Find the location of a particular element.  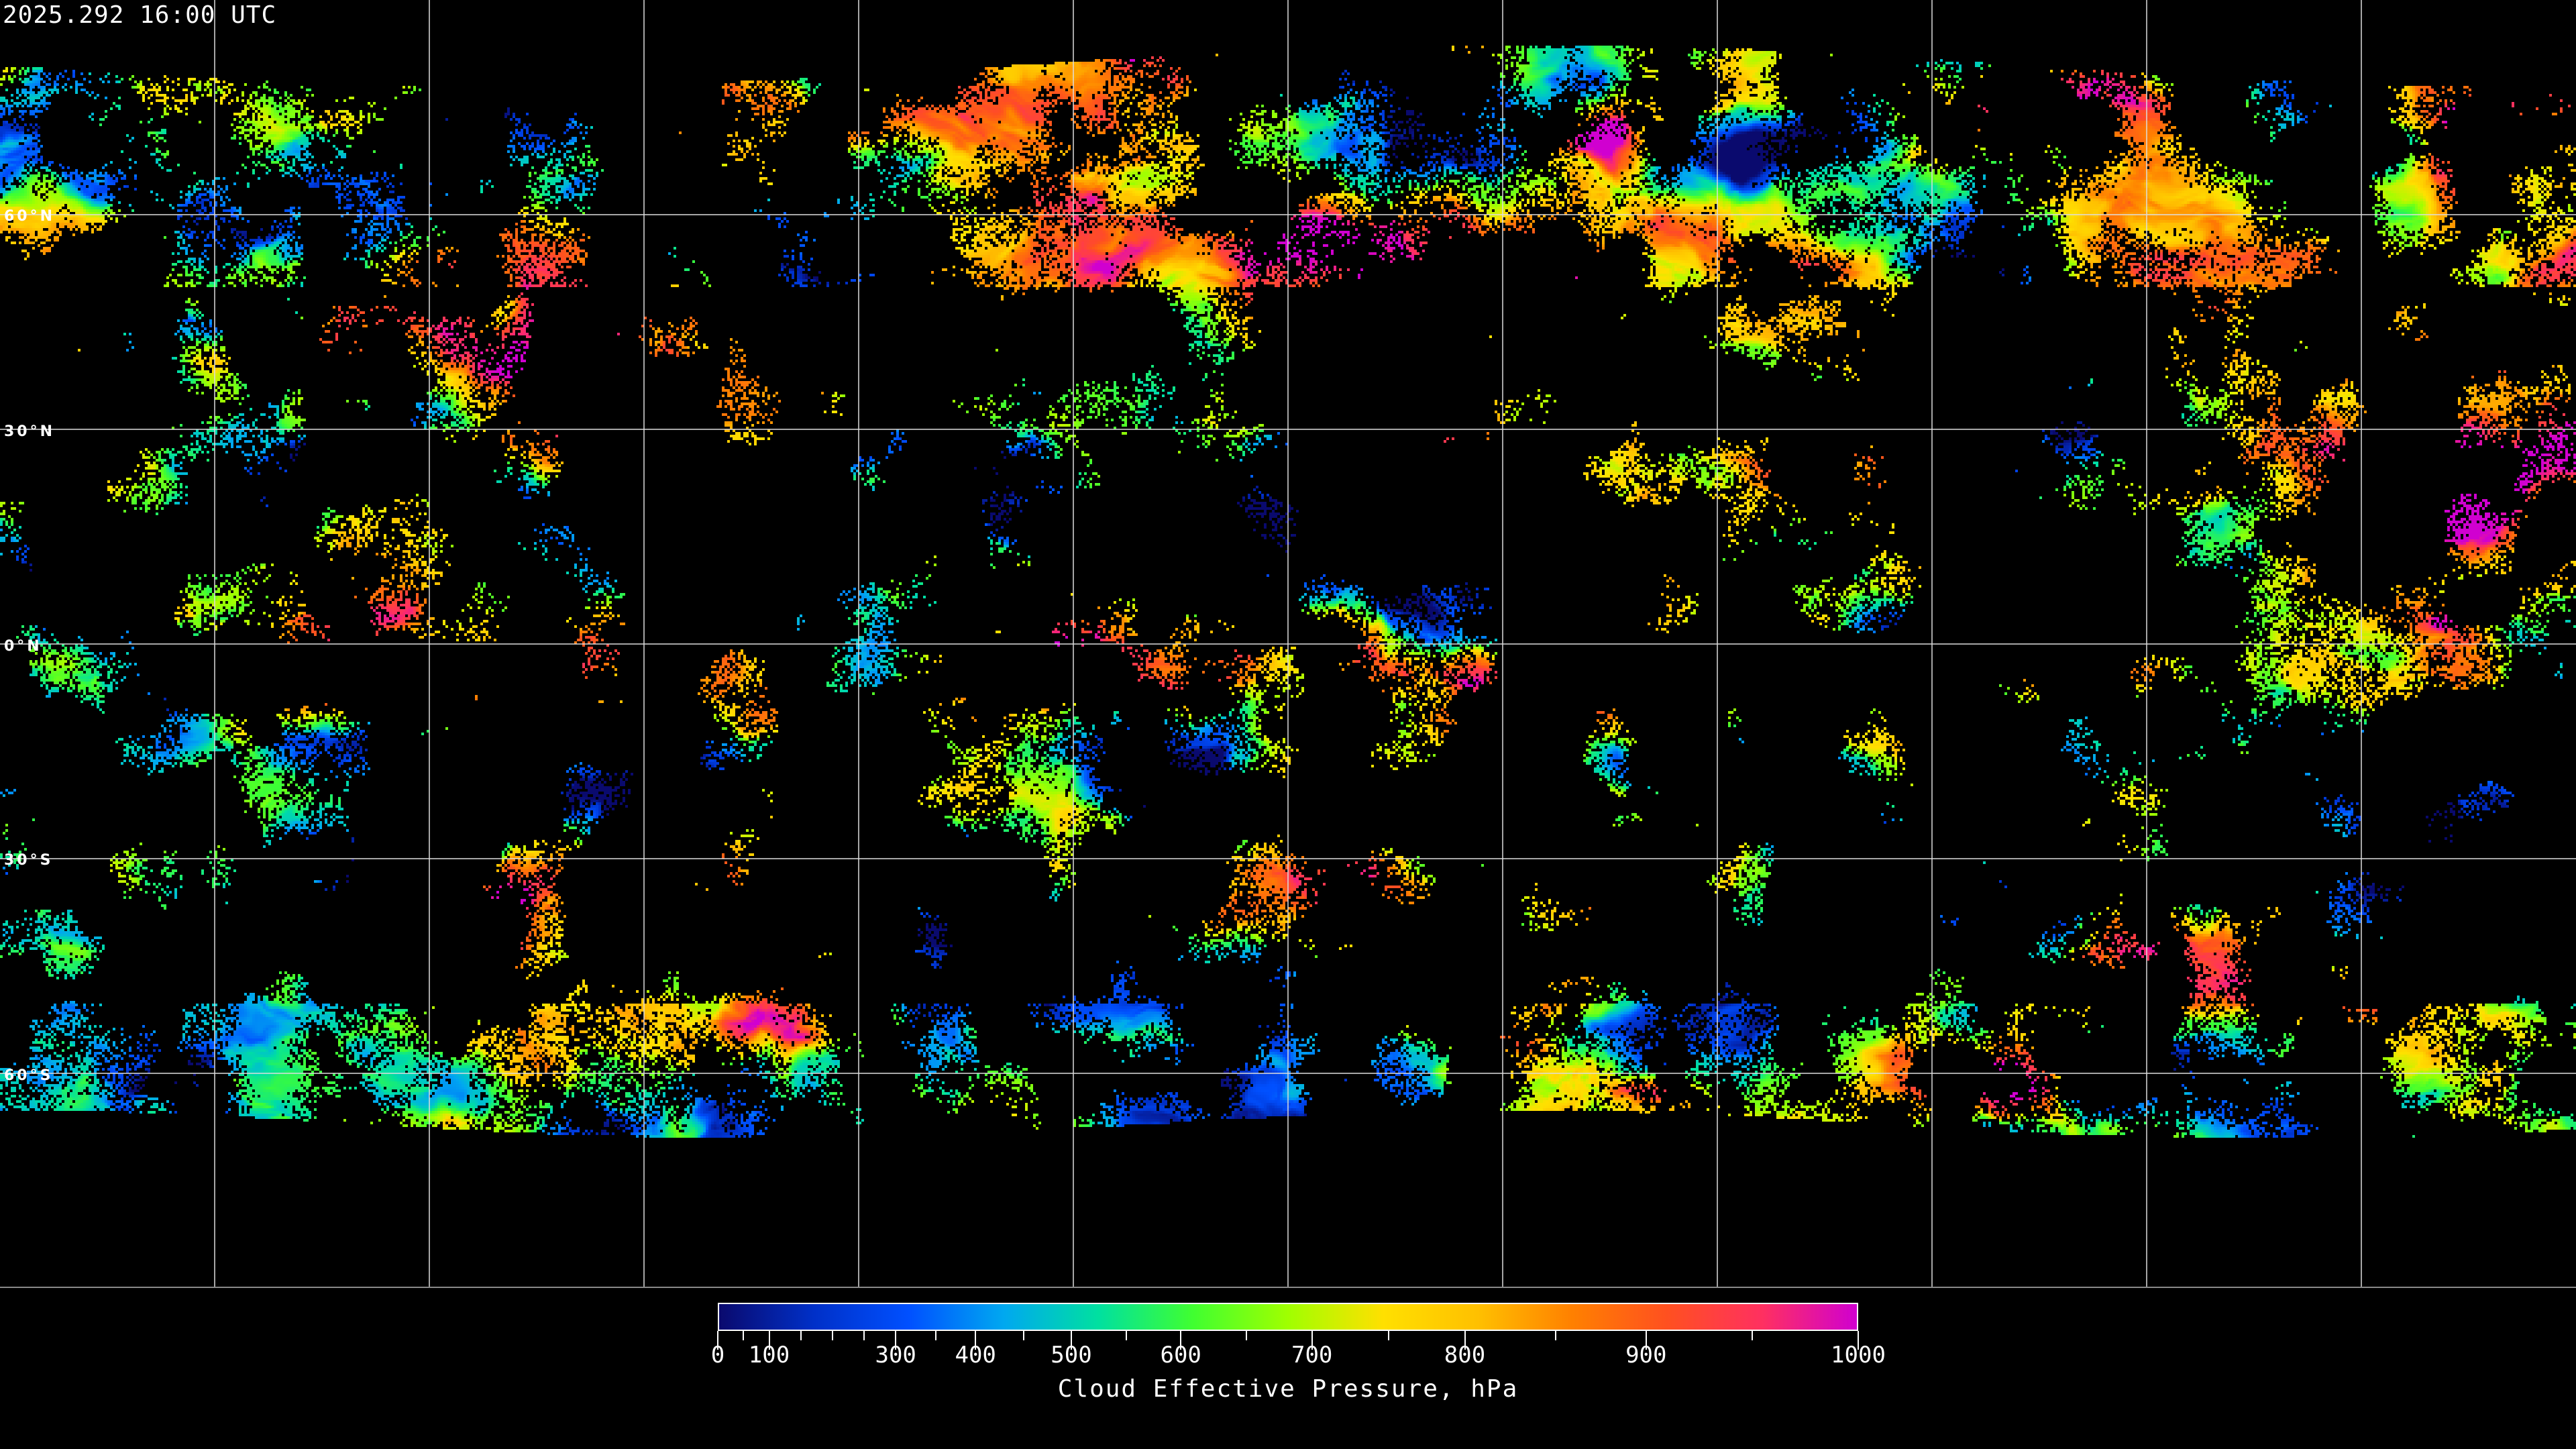

lat-label-60s: 60°S is located at coordinates (29, 1075).